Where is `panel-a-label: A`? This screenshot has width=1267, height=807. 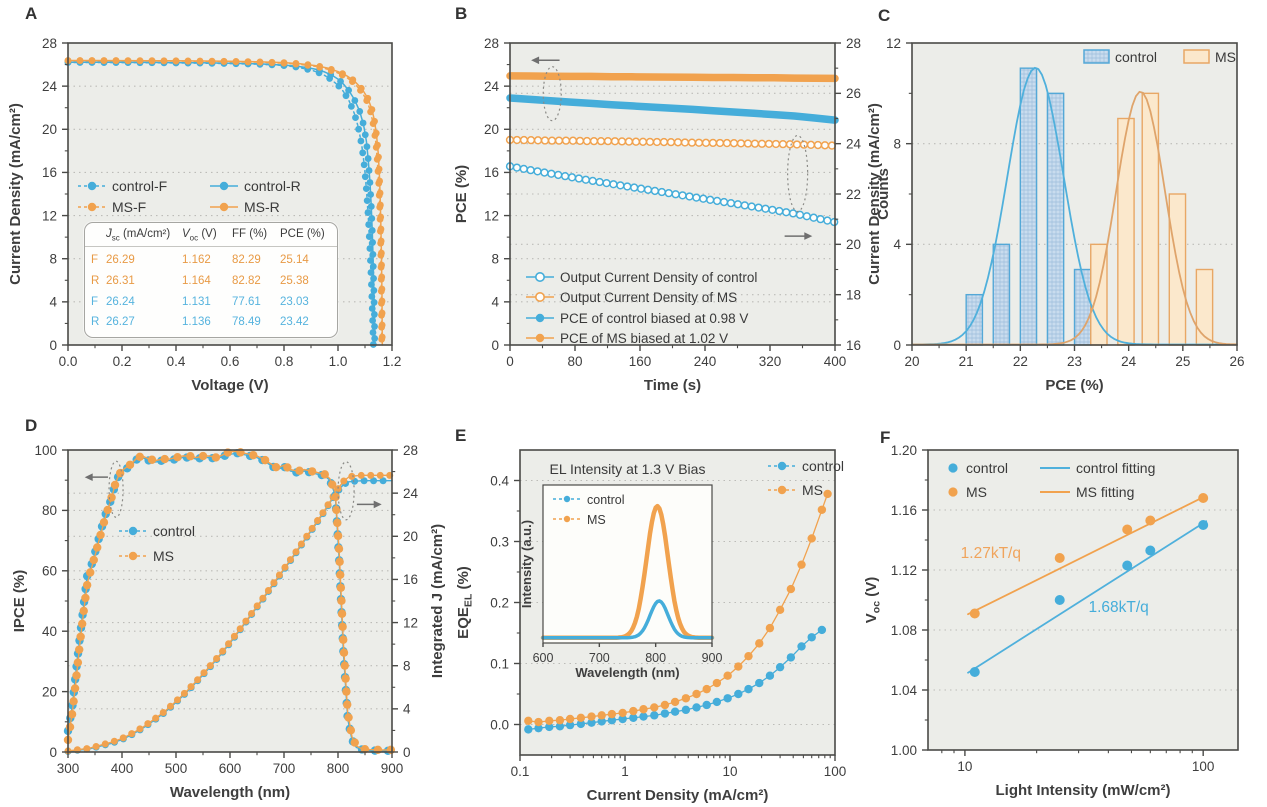
panel-a-label: A is located at coordinates (31, 13).